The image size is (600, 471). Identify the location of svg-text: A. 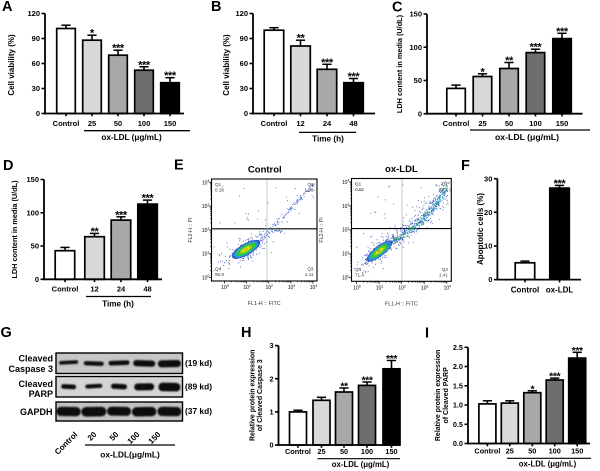
(7, 7).